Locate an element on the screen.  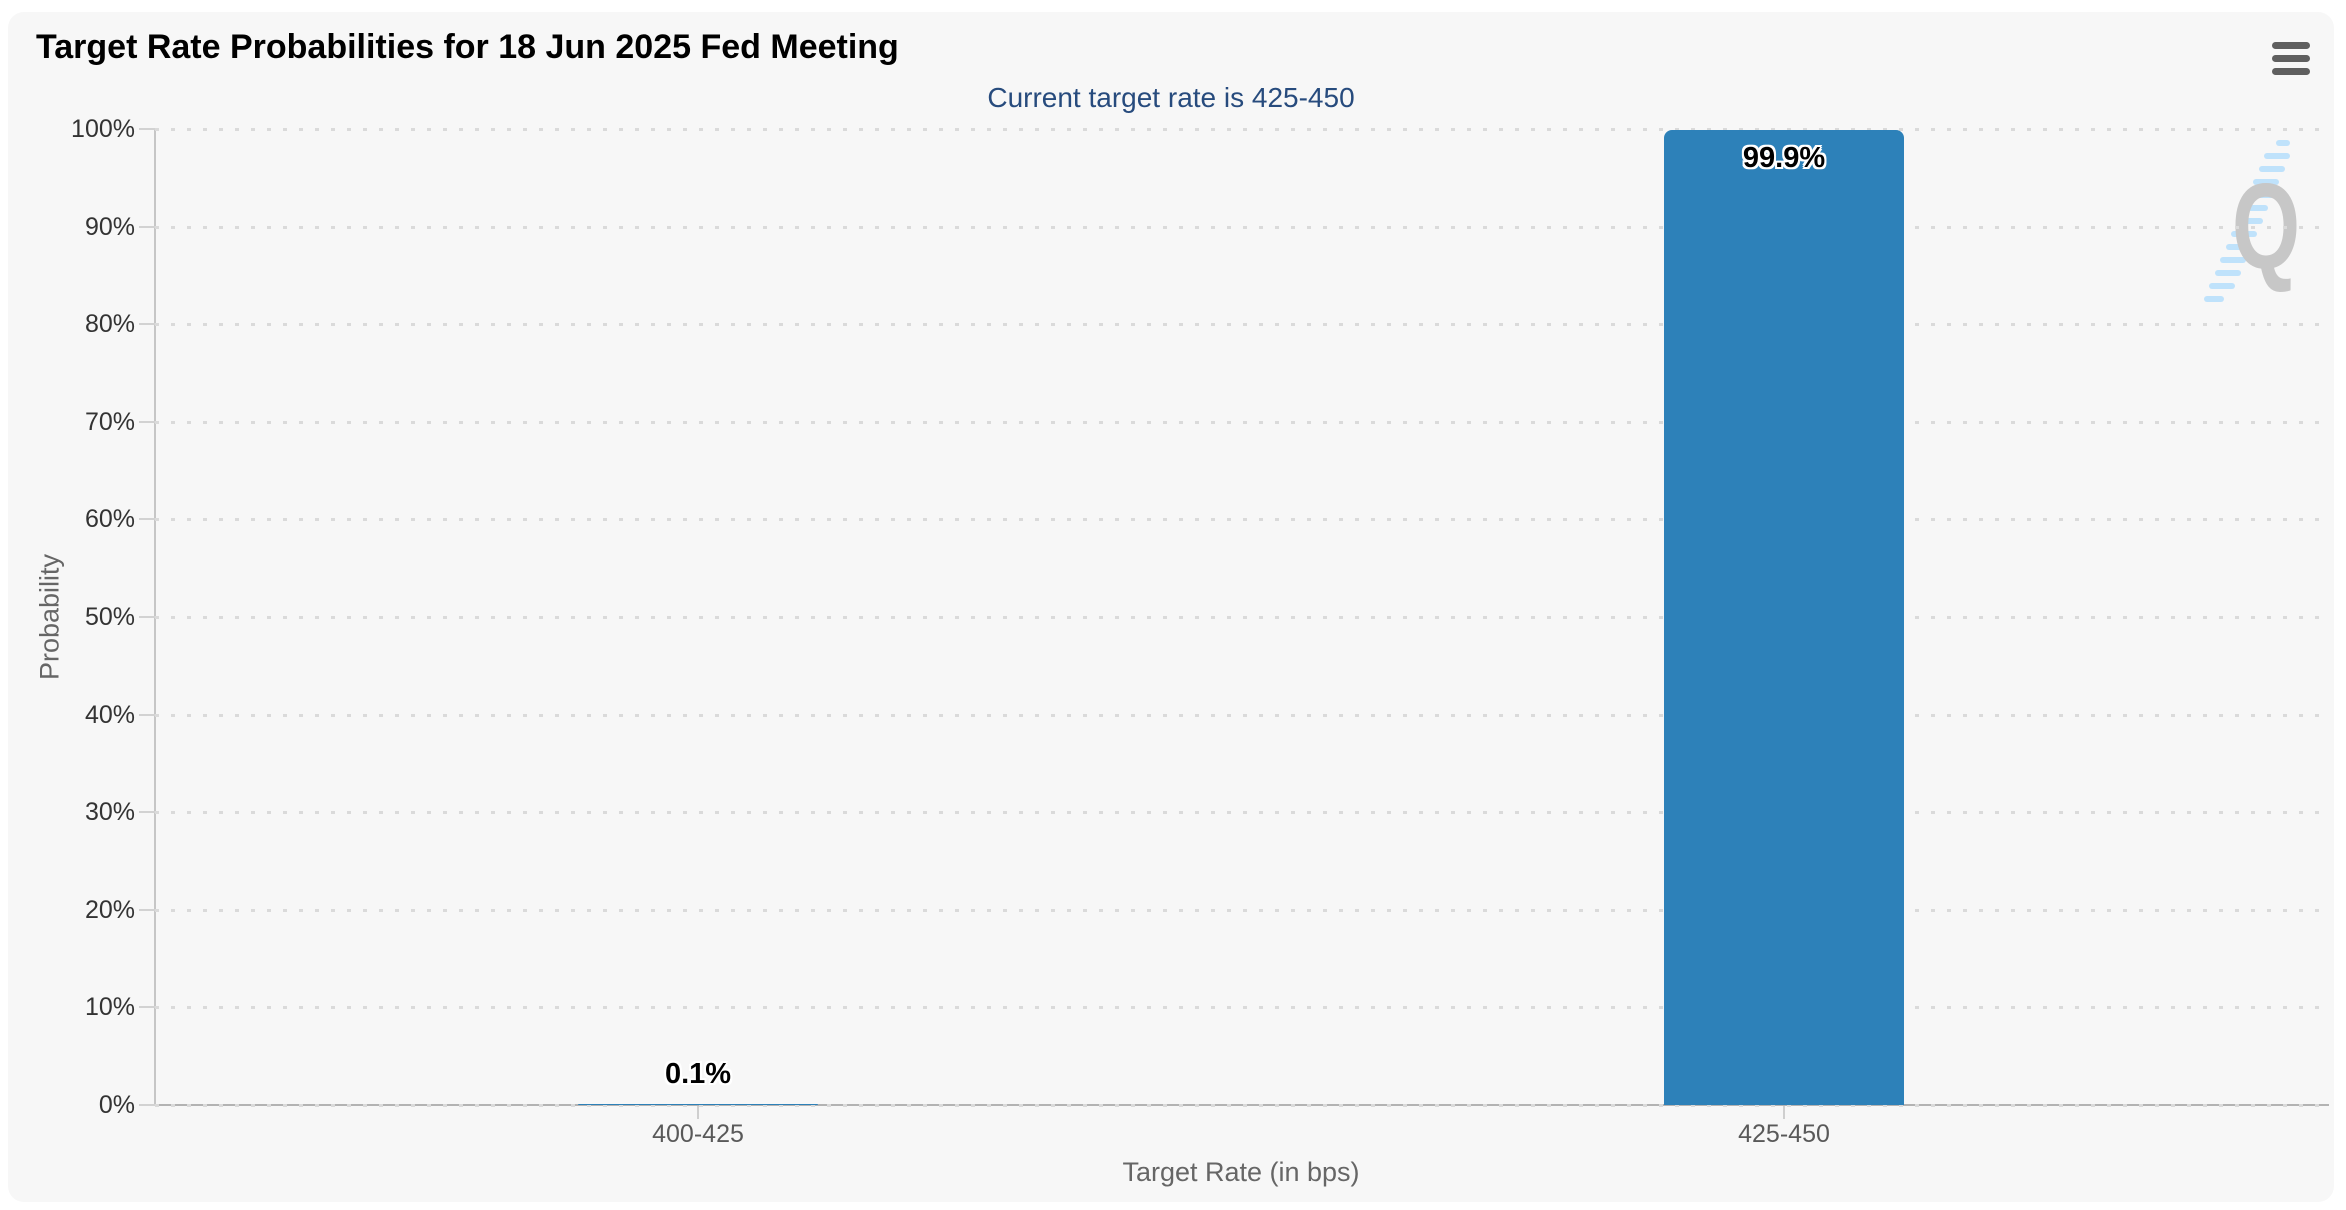
bar-data-label: 0.1% is located at coordinates (698, 1074).